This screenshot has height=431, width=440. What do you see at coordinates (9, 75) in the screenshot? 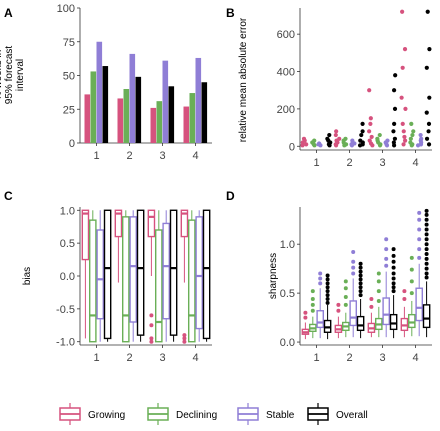
I see `y-axis-title-line: 95% forecast` at bounding box center [9, 75].